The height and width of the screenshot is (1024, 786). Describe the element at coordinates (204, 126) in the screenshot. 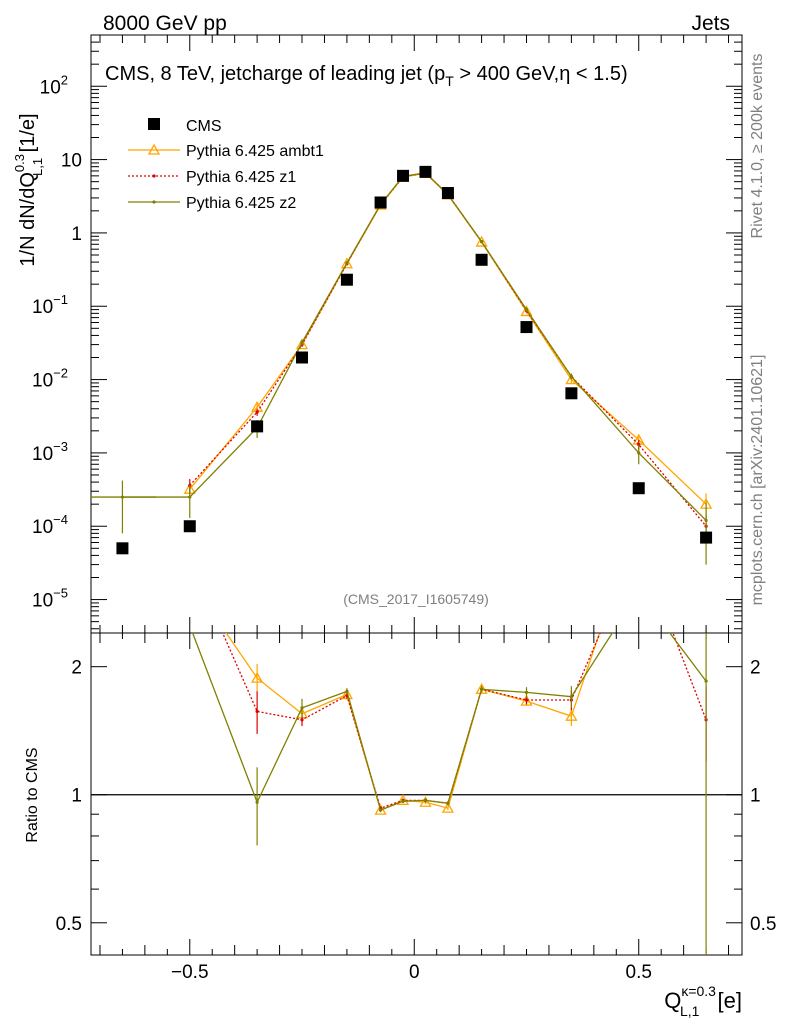

I see `legend-cms-label: CMS` at that location.